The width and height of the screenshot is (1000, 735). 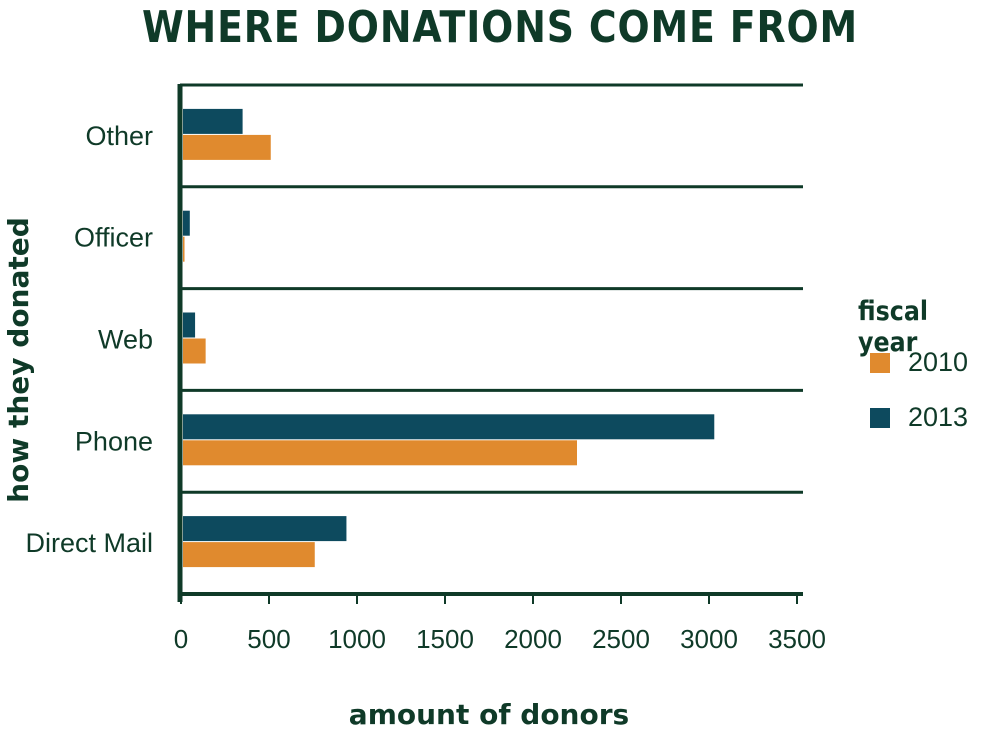 What do you see at coordinates (938, 417) in the screenshot?
I see `legend-label-2013: 2013` at bounding box center [938, 417].